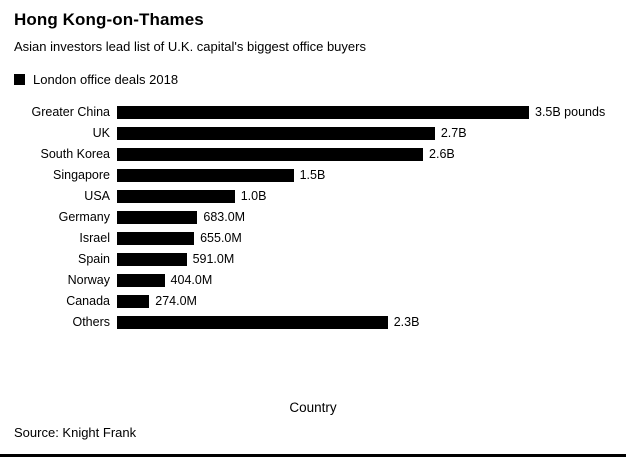 This screenshot has width=626, height=457. Describe the element at coordinates (75, 432) in the screenshot. I see `source-note: Source: Knight Frank` at that location.